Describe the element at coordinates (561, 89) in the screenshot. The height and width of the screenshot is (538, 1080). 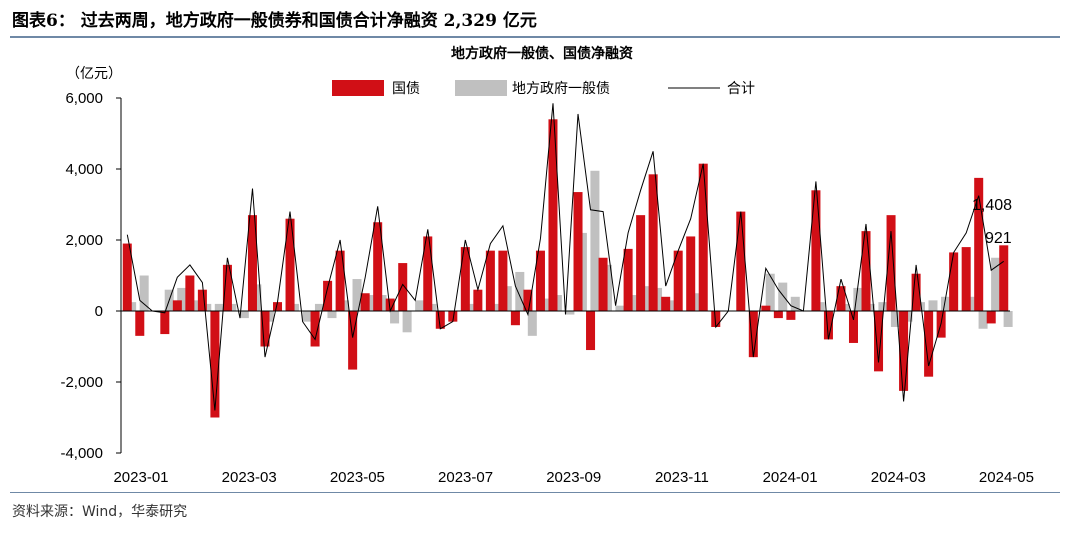
I see `legend-local-general-label: 地方政府一般债` at that location.